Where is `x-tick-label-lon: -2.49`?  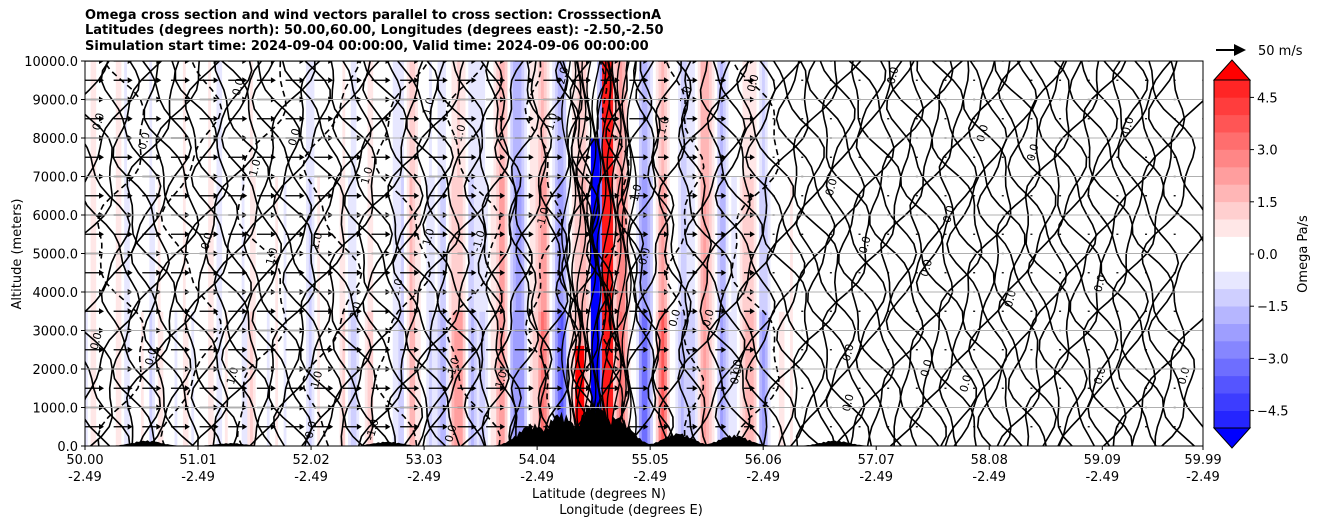
x-tick-label-lon: -2.49 is located at coordinates (198, 477).